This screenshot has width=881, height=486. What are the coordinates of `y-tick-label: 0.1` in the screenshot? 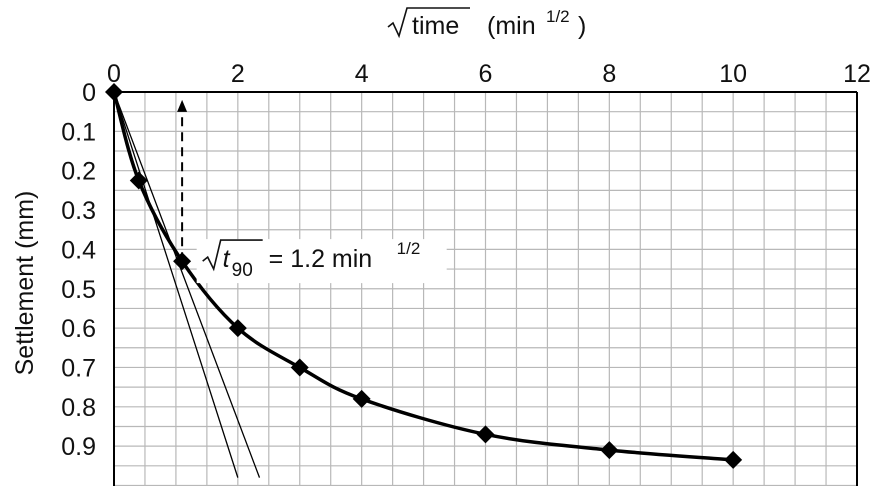 It's located at (78, 132).